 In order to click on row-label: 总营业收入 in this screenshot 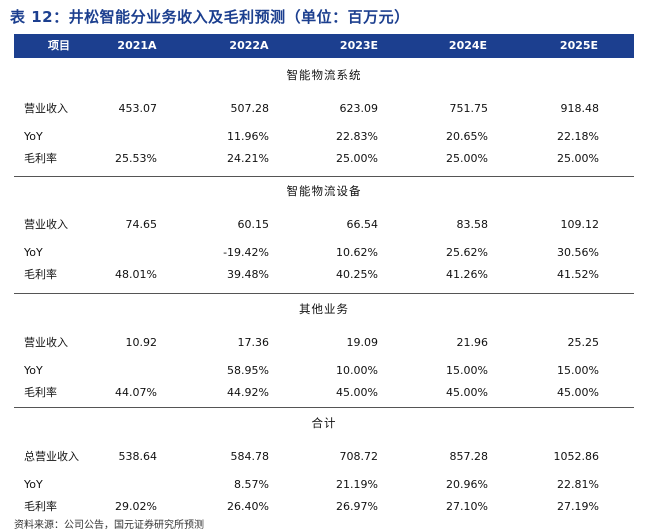, I will do `click(51, 456)`.